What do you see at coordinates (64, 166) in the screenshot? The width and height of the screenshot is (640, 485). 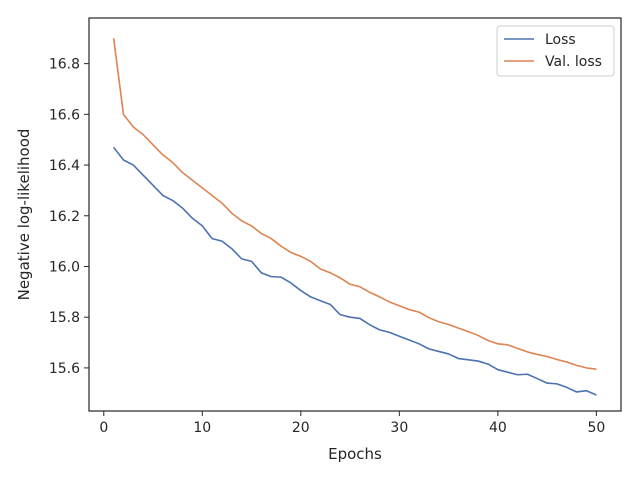 I see `y-tick-label: 16.4` at bounding box center [64, 166].